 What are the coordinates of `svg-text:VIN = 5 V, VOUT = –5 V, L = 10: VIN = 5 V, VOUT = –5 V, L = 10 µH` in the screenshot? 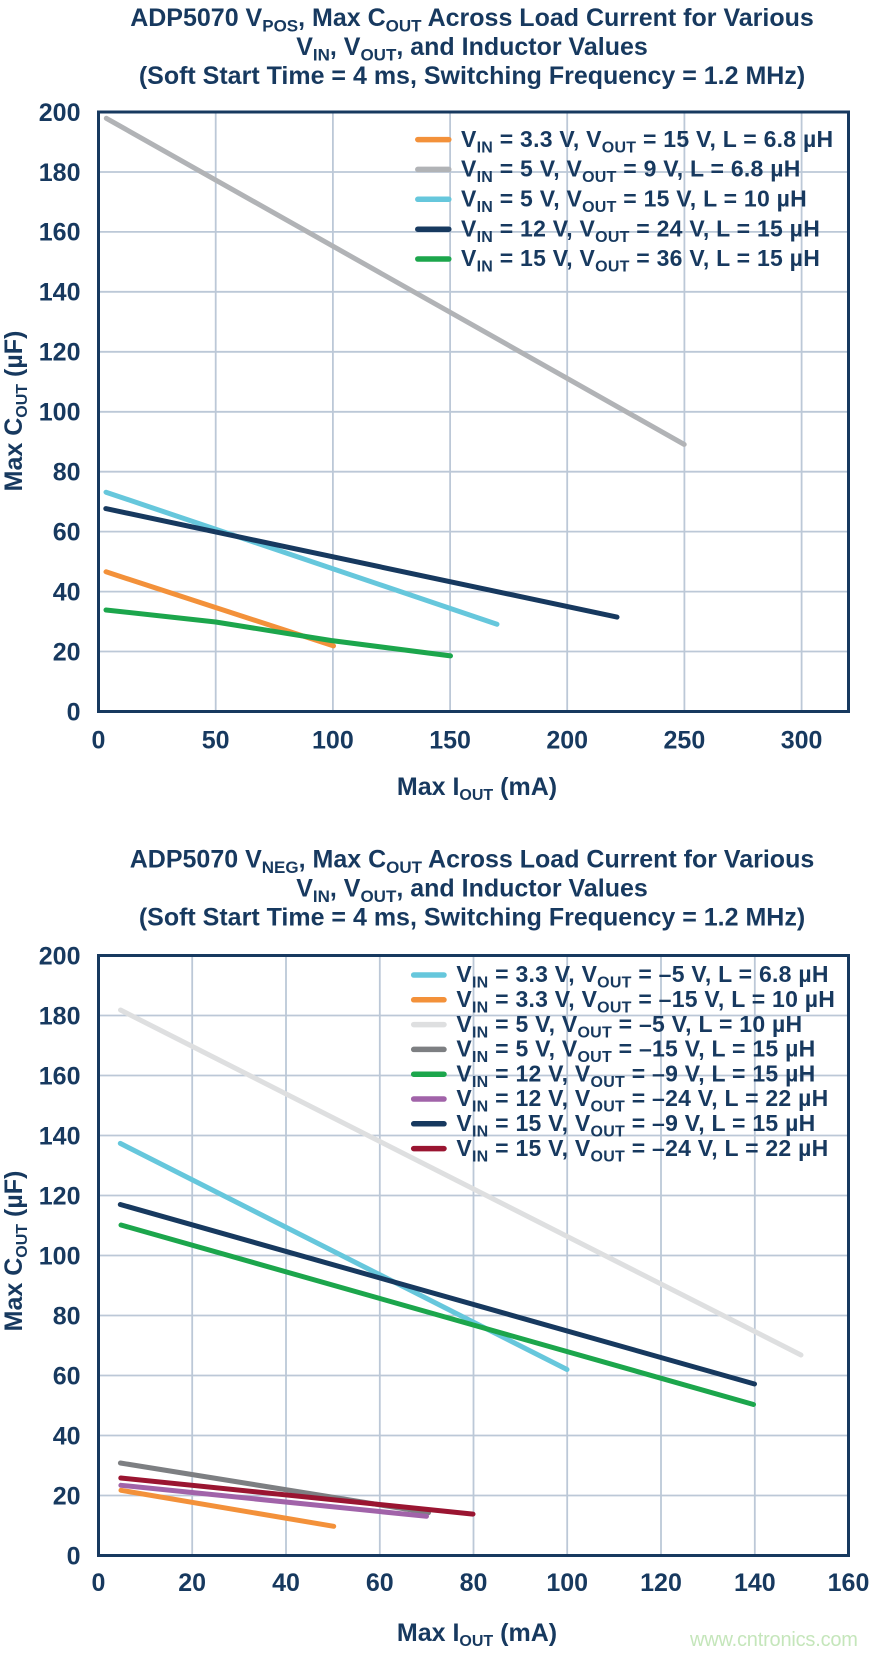 It's located at (629, 1026).